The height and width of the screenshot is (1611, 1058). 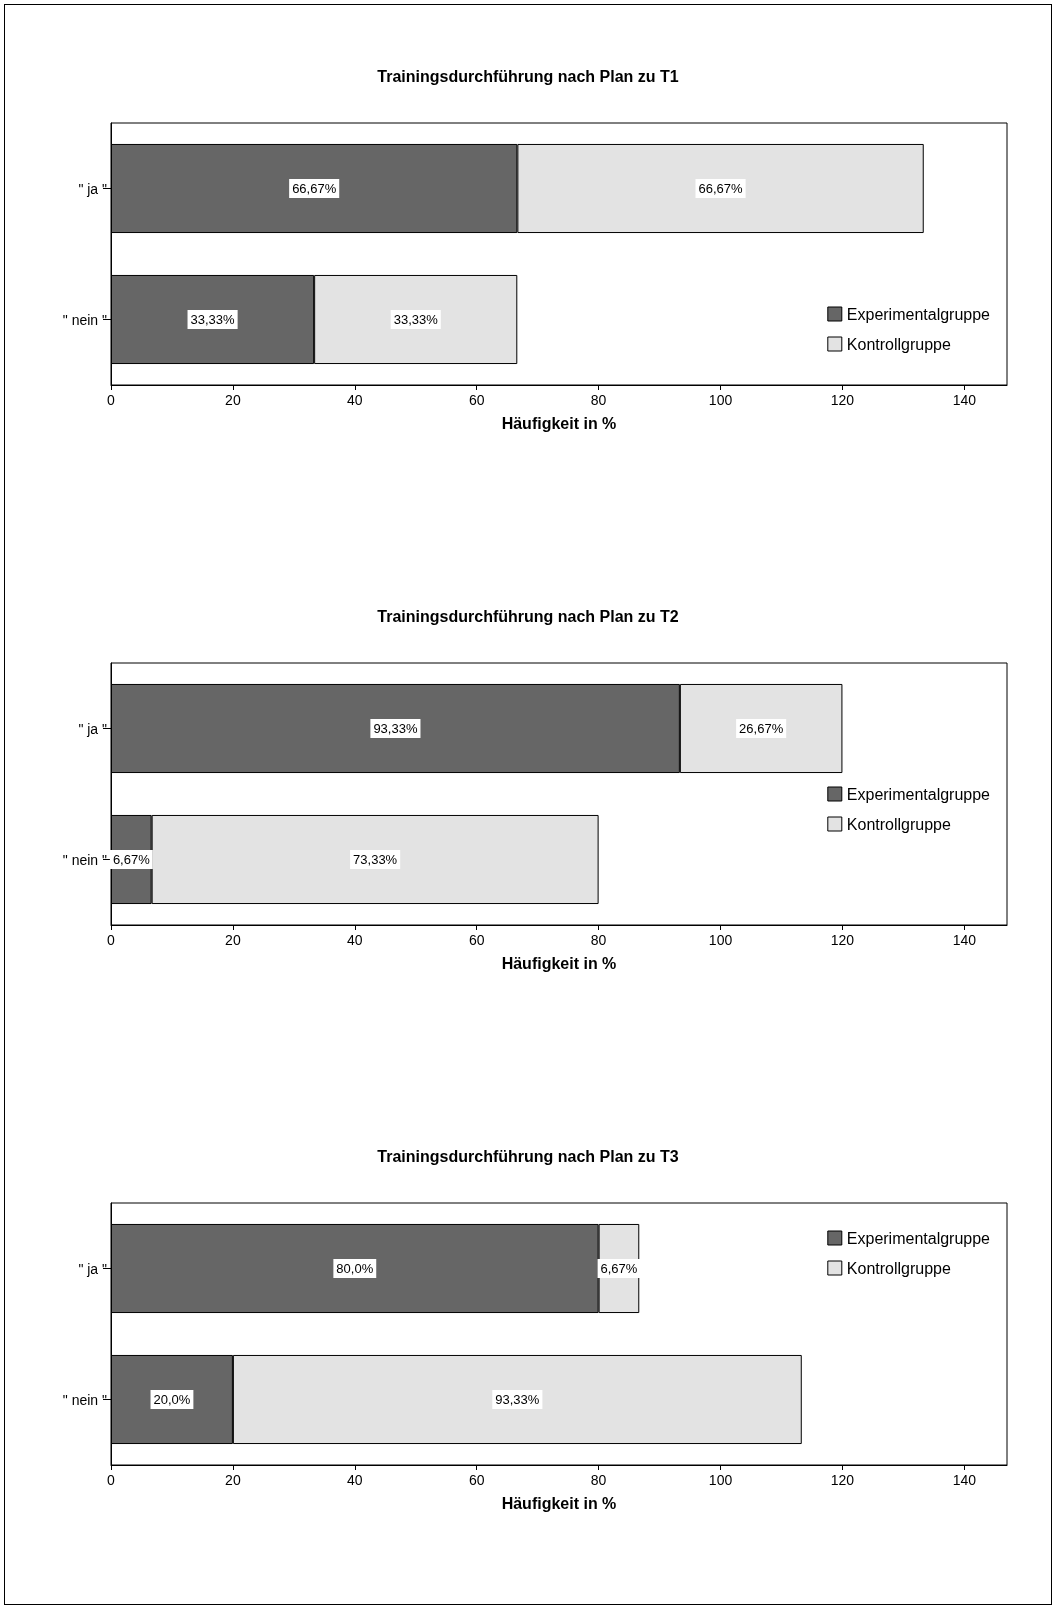 What do you see at coordinates (528, 1156) in the screenshot?
I see `chart-title: Trainingsdurchführung nach Plan zu T3` at bounding box center [528, 1156].